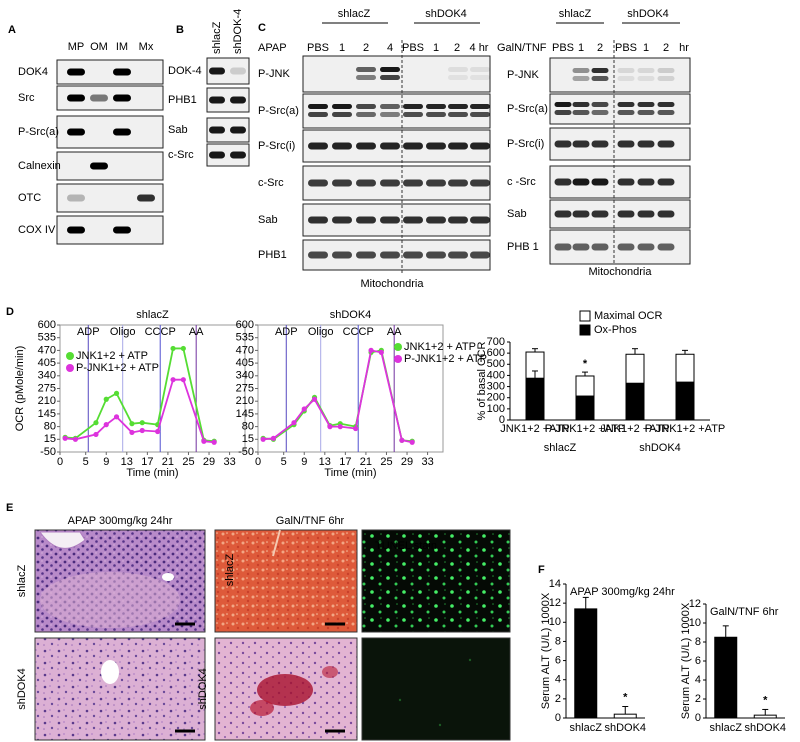 Image resolution: width=800 pixels, height=742 pixels. Describe the element at coordinates (106, 462) in the screenshot. I see `x-tick-label: 9` at that location.